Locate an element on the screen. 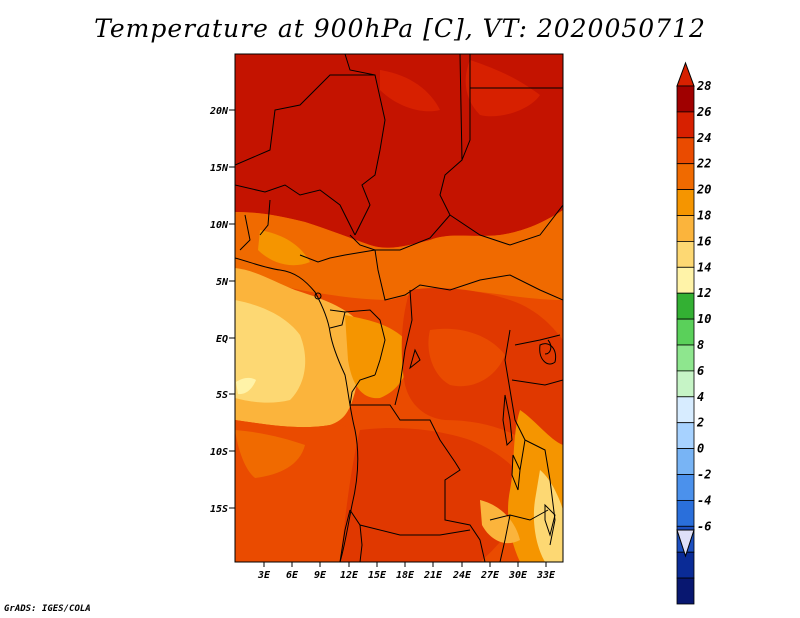 Image resolution: width=800 pixels, height=618 pixels. lat-label: 5N is located at coordinates (222, 282).